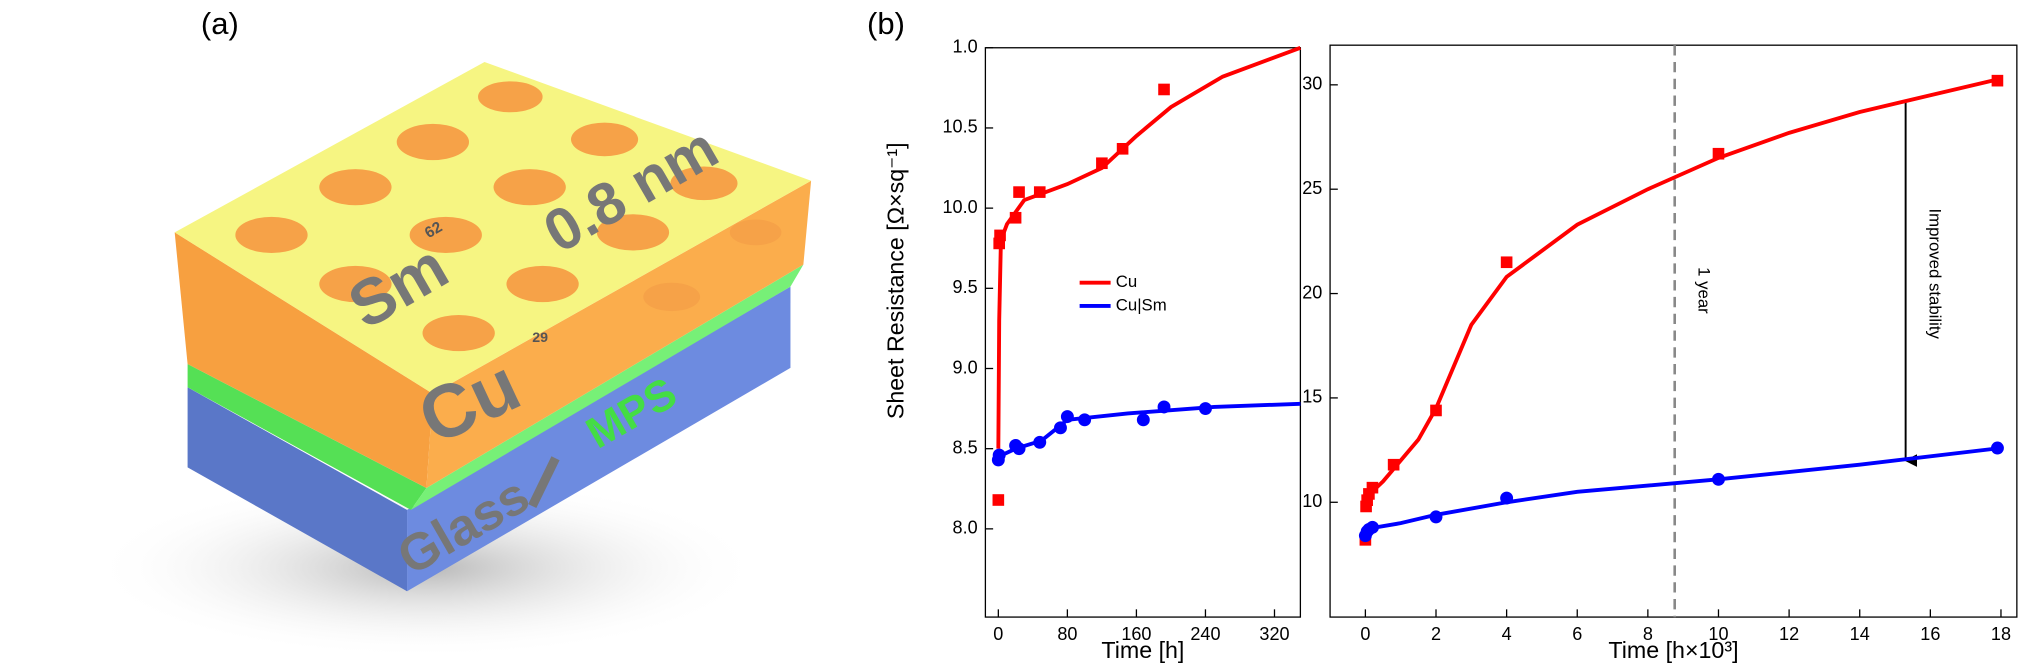 This screenshot has height=670, width=2025. I want to click on cu-z: 29, so click(540, 338).